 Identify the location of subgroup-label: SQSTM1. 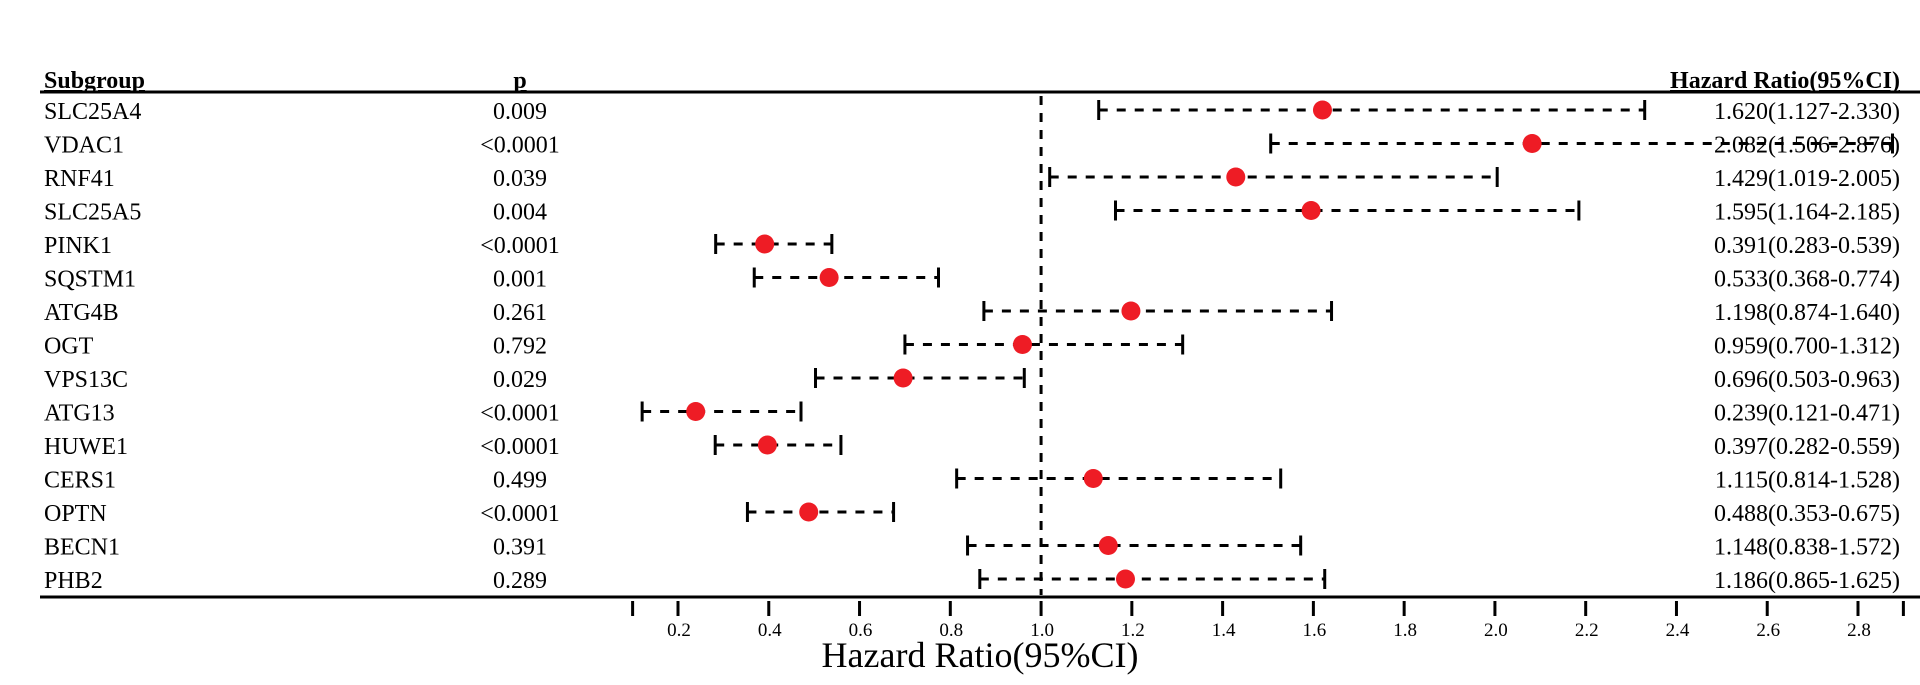
(90, 280).